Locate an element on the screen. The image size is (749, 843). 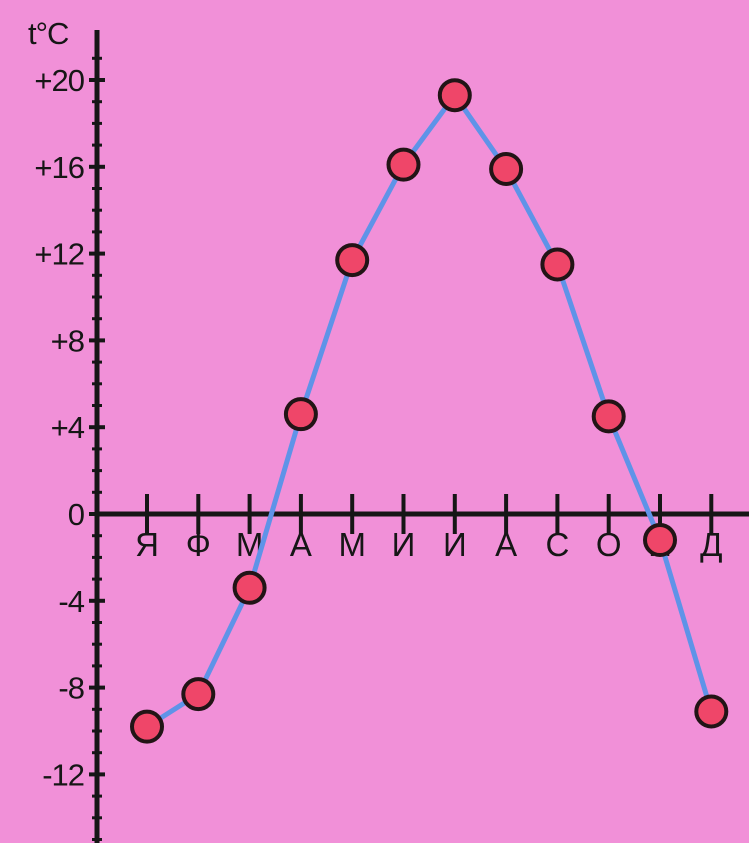
y-axis-unit-label: t°C is located at coordinates (48, 33).